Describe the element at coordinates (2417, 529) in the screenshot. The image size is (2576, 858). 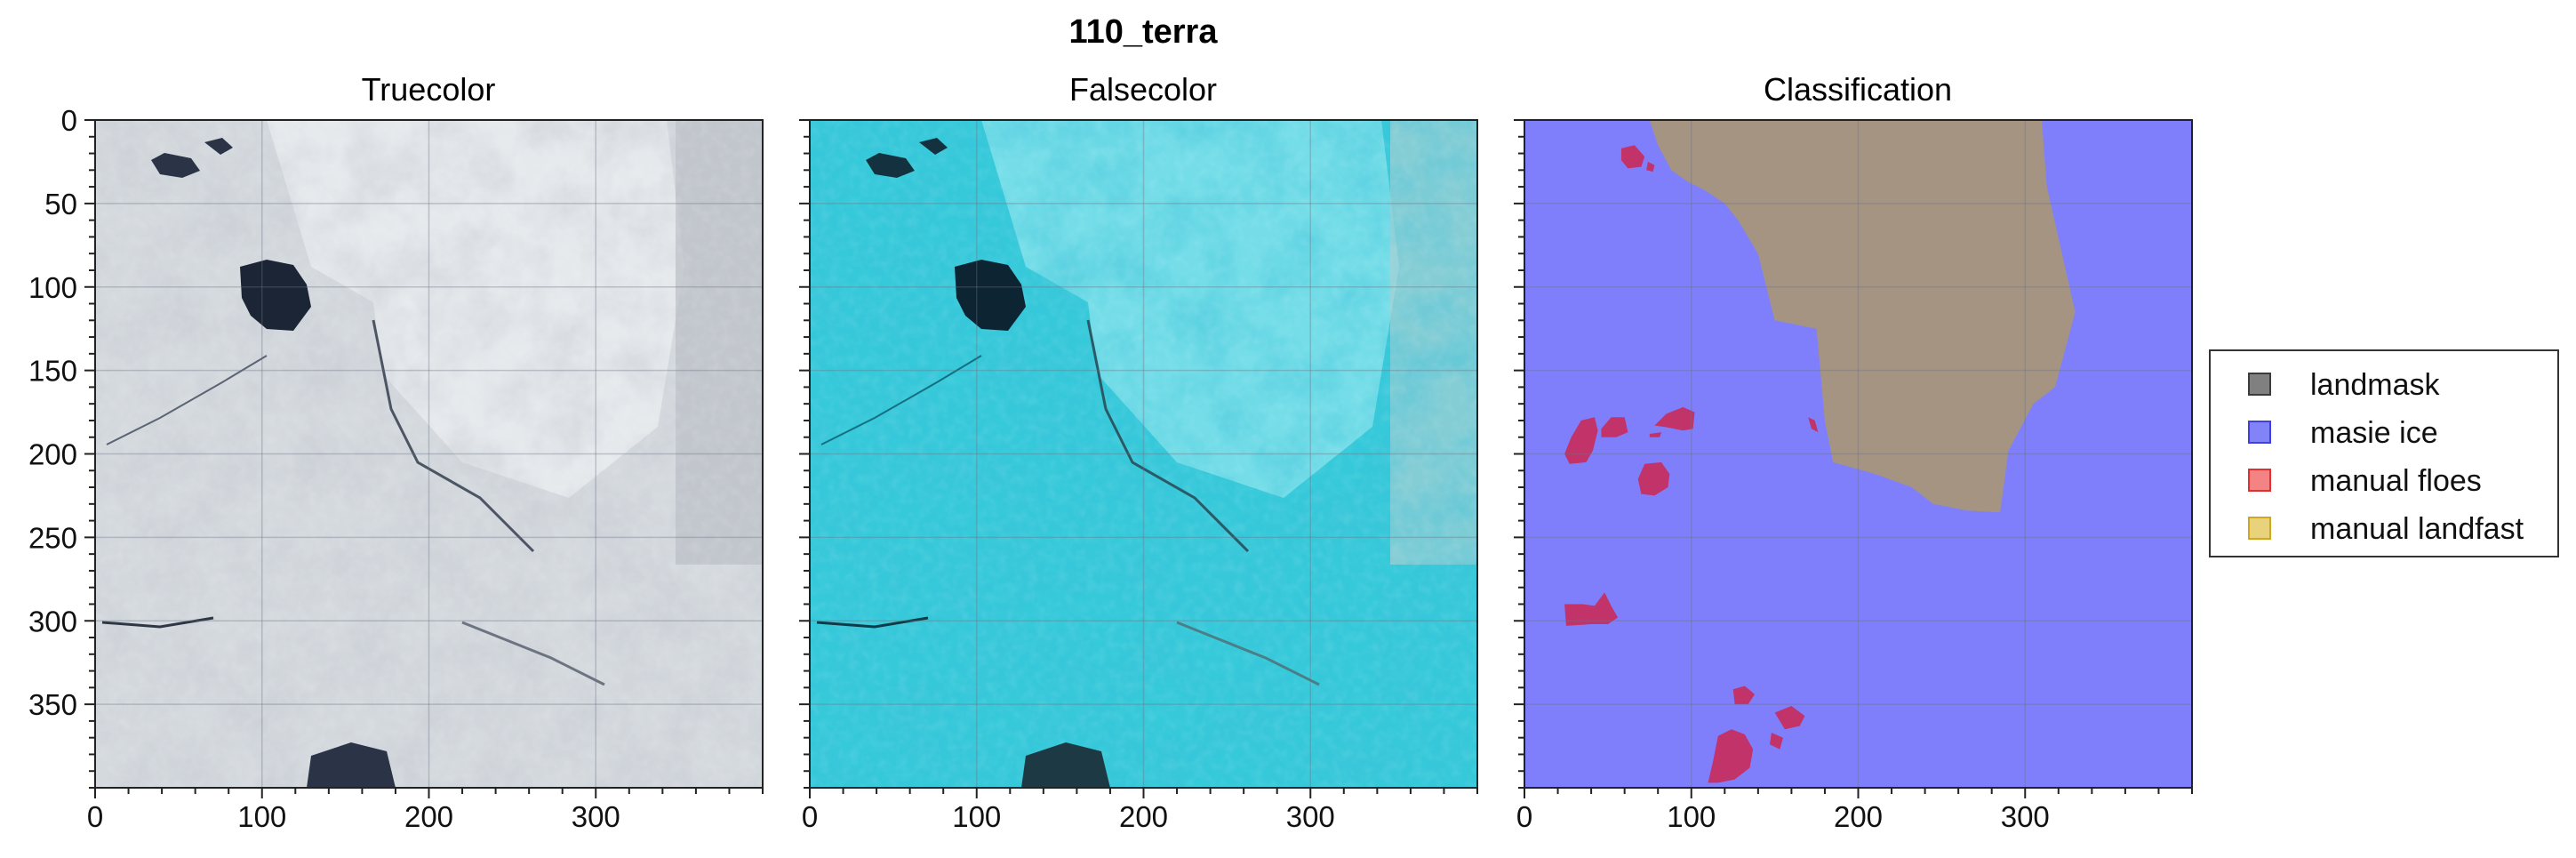
I see `legend-label-manual-landfast: manual landfast` at that location.